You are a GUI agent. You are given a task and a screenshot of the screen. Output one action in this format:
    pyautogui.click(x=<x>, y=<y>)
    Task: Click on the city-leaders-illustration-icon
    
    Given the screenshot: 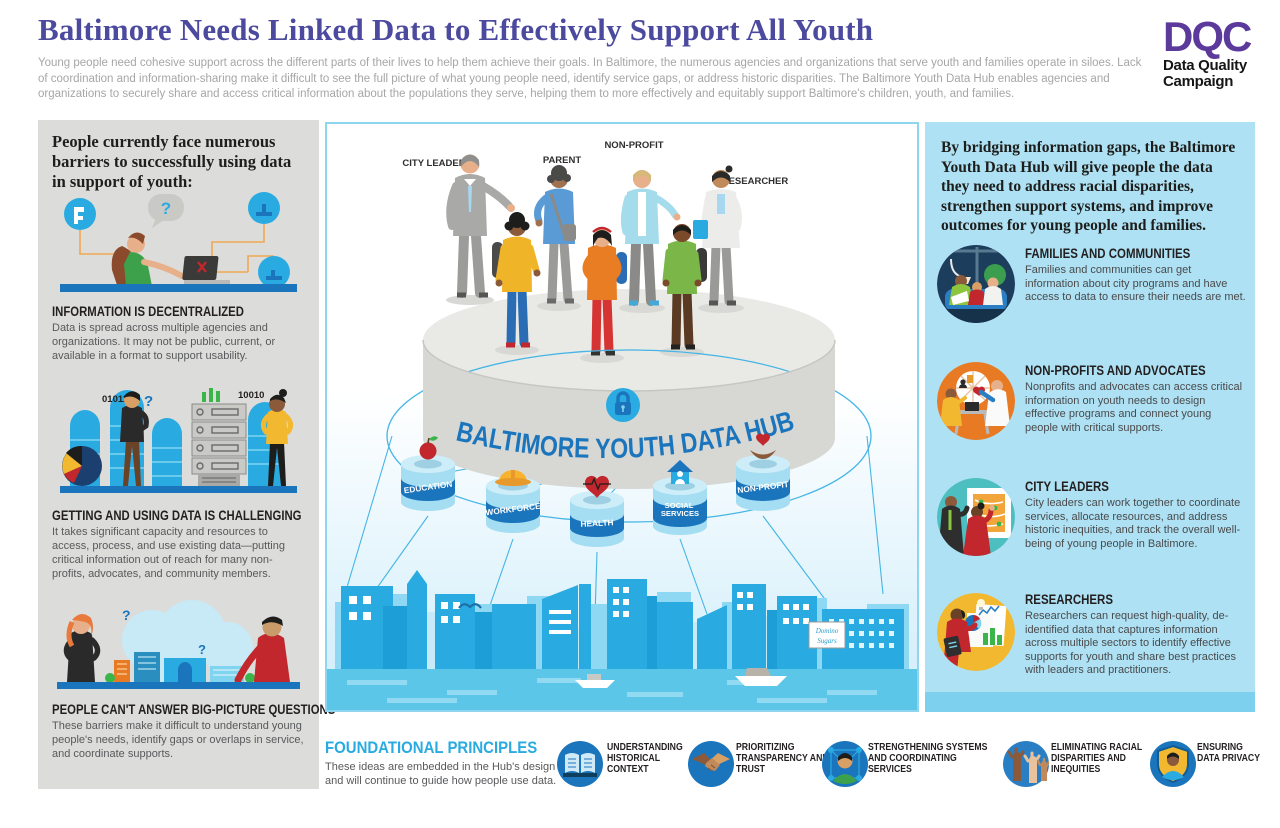 What is the action you would take?
    pyautogui.click(x=976, y=517)
    